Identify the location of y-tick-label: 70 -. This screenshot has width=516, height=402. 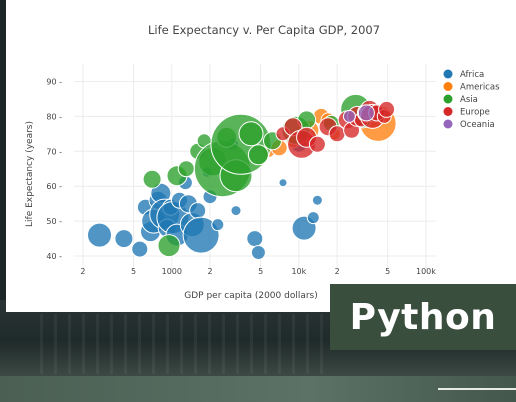
(54, 151).